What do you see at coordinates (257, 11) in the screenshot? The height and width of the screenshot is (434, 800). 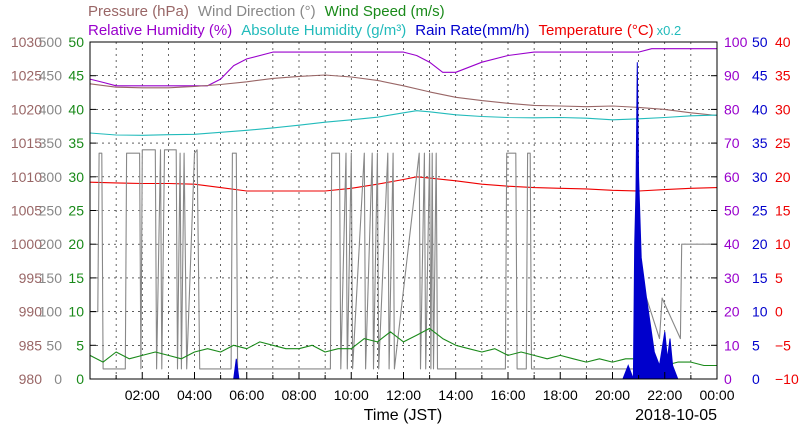 I see `legend-wind-dir: Wind Direction (°)` at bounding box center [257, 11].